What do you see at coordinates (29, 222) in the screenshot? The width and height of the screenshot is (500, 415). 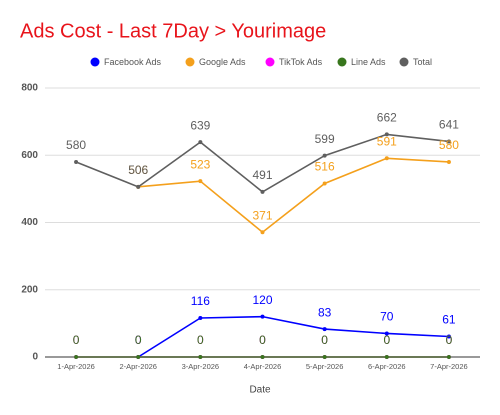 I see `y-tick-label: 400` at bounding box center [29, 222].